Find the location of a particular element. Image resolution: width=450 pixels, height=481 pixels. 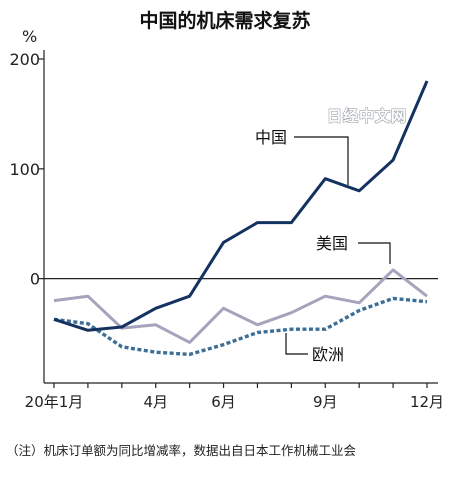

series-label-us: 美国 is located at coordinates (332, 243).